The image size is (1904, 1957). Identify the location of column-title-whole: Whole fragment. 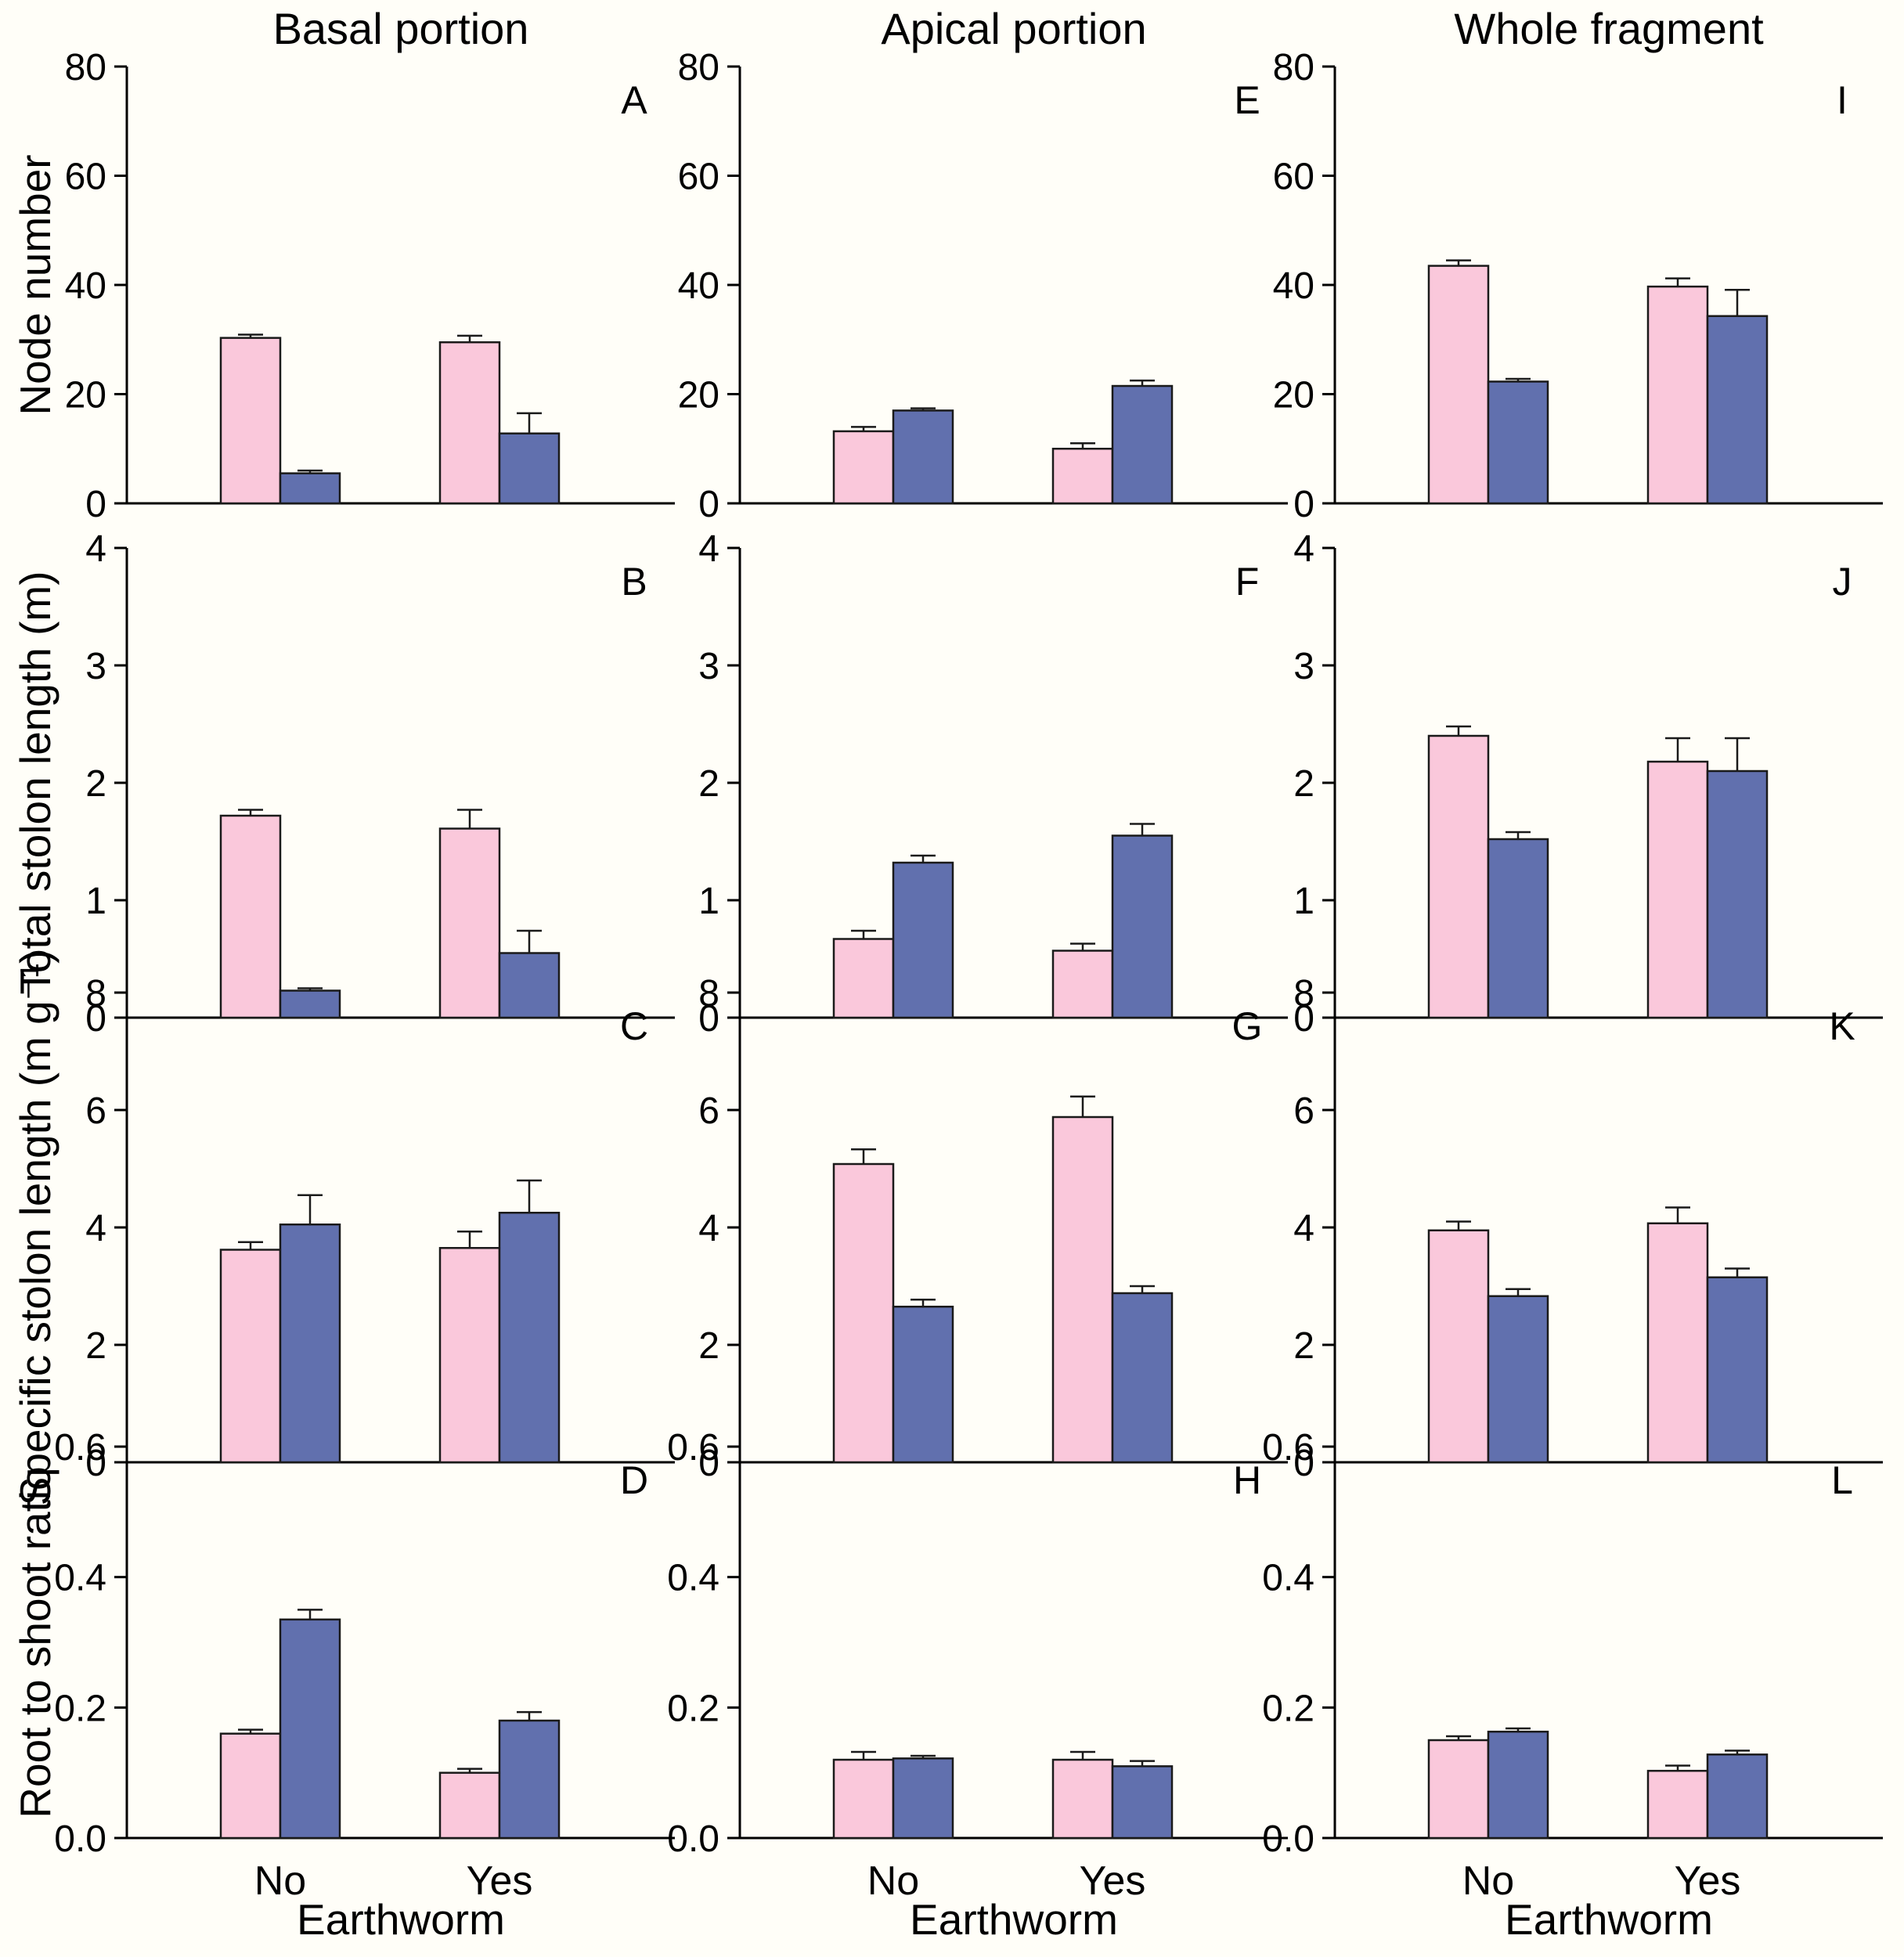
(1609, 28).